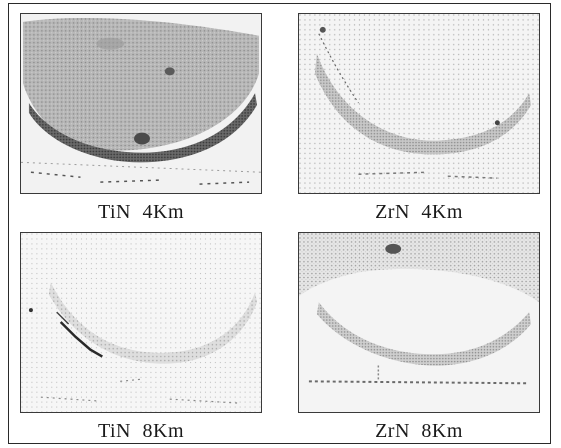 The image size is (561, 448). Describe the element at coordinates (140, 431) in the screenshot. I see `panel-caption: TiN 8Km` at that location.